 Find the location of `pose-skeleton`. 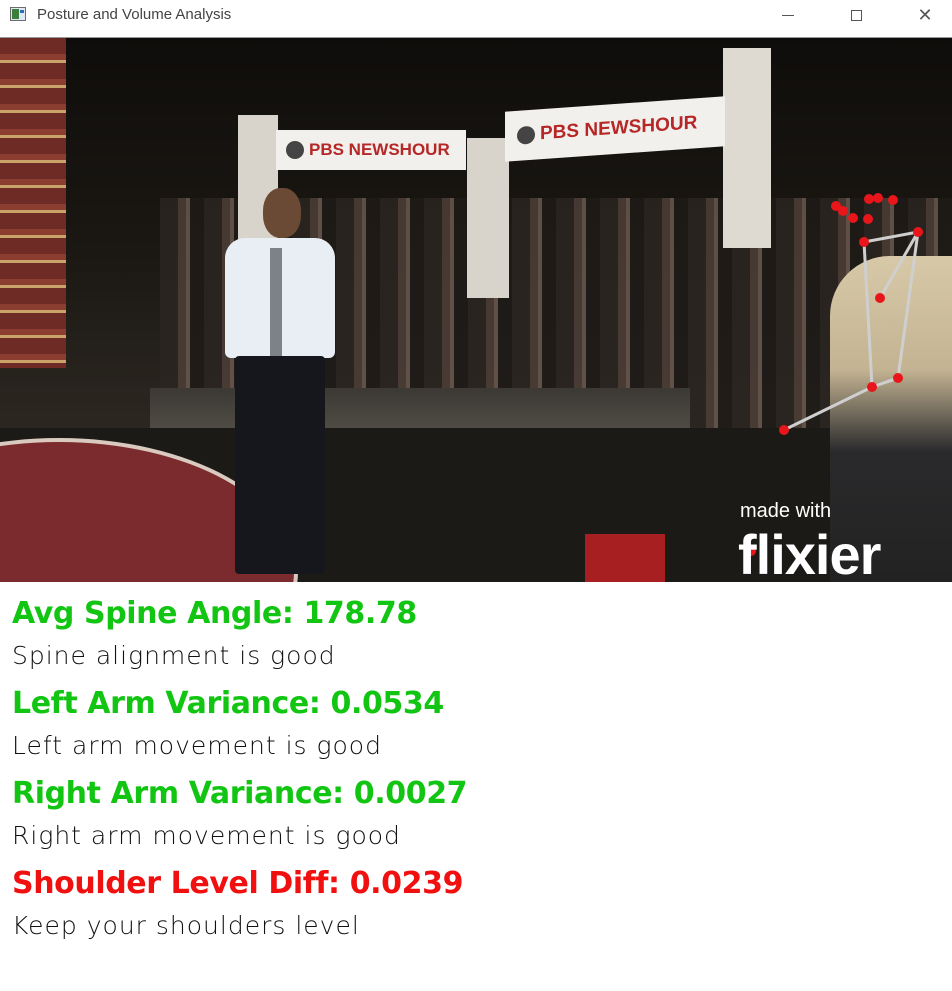

pose-skeleton is located at coordinates (851, 331).